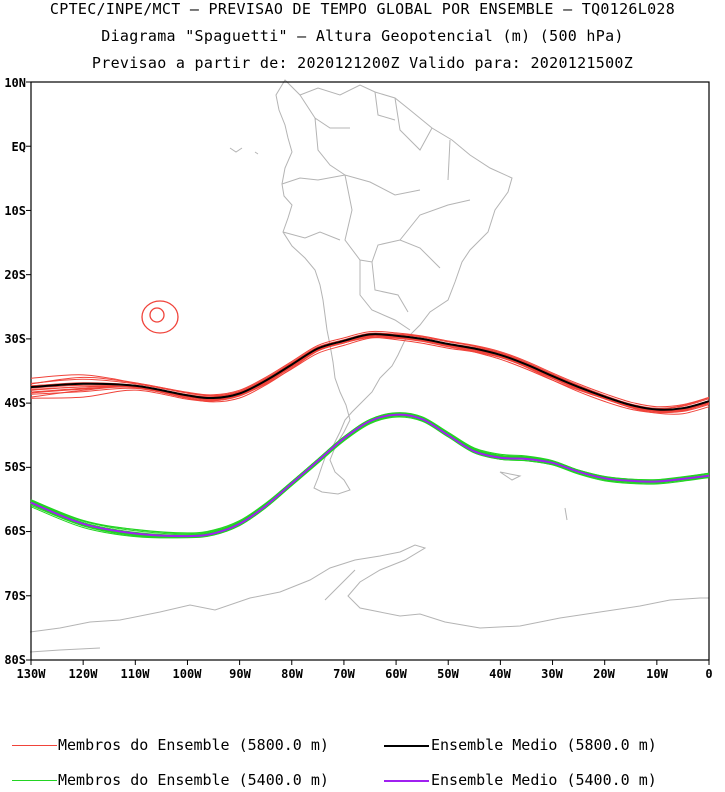 Image resolution: width=725 pixels, height=792 pixels. I want to click on lon-label-0: 0, so click(709, 674).